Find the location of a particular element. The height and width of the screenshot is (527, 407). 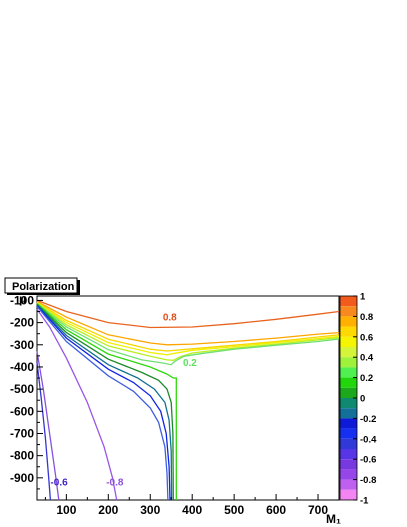

colorbar-tick-label: 0.4 is located at coordinates (367, 358).